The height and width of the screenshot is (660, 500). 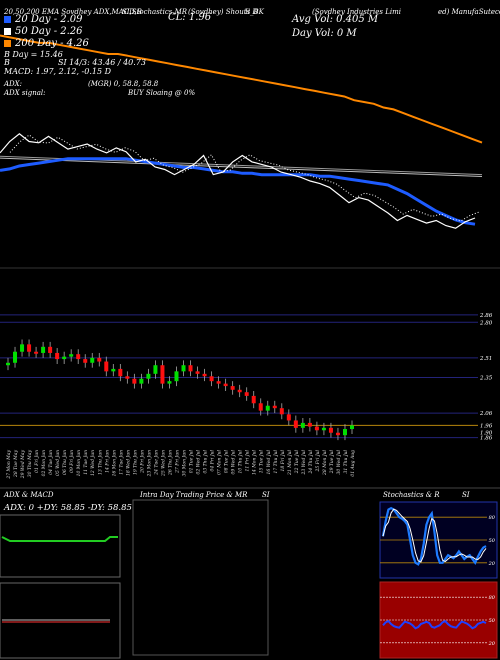 I want to click on date-label: 30 Mon Jun, so click(x=185, y=463).